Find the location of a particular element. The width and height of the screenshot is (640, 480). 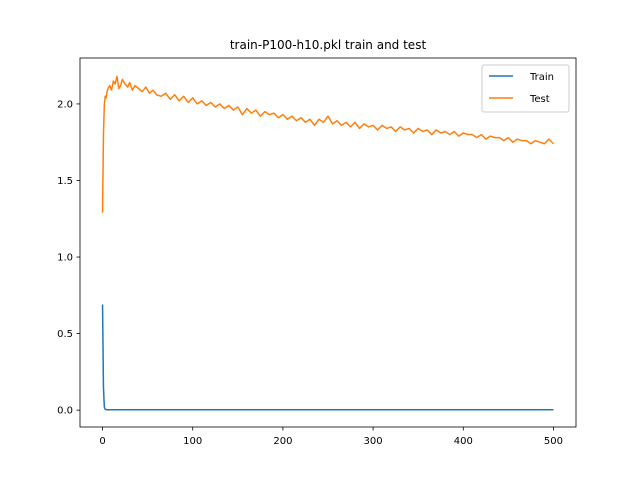

x-tick-label: 500 is located at coordinates (553, 441).